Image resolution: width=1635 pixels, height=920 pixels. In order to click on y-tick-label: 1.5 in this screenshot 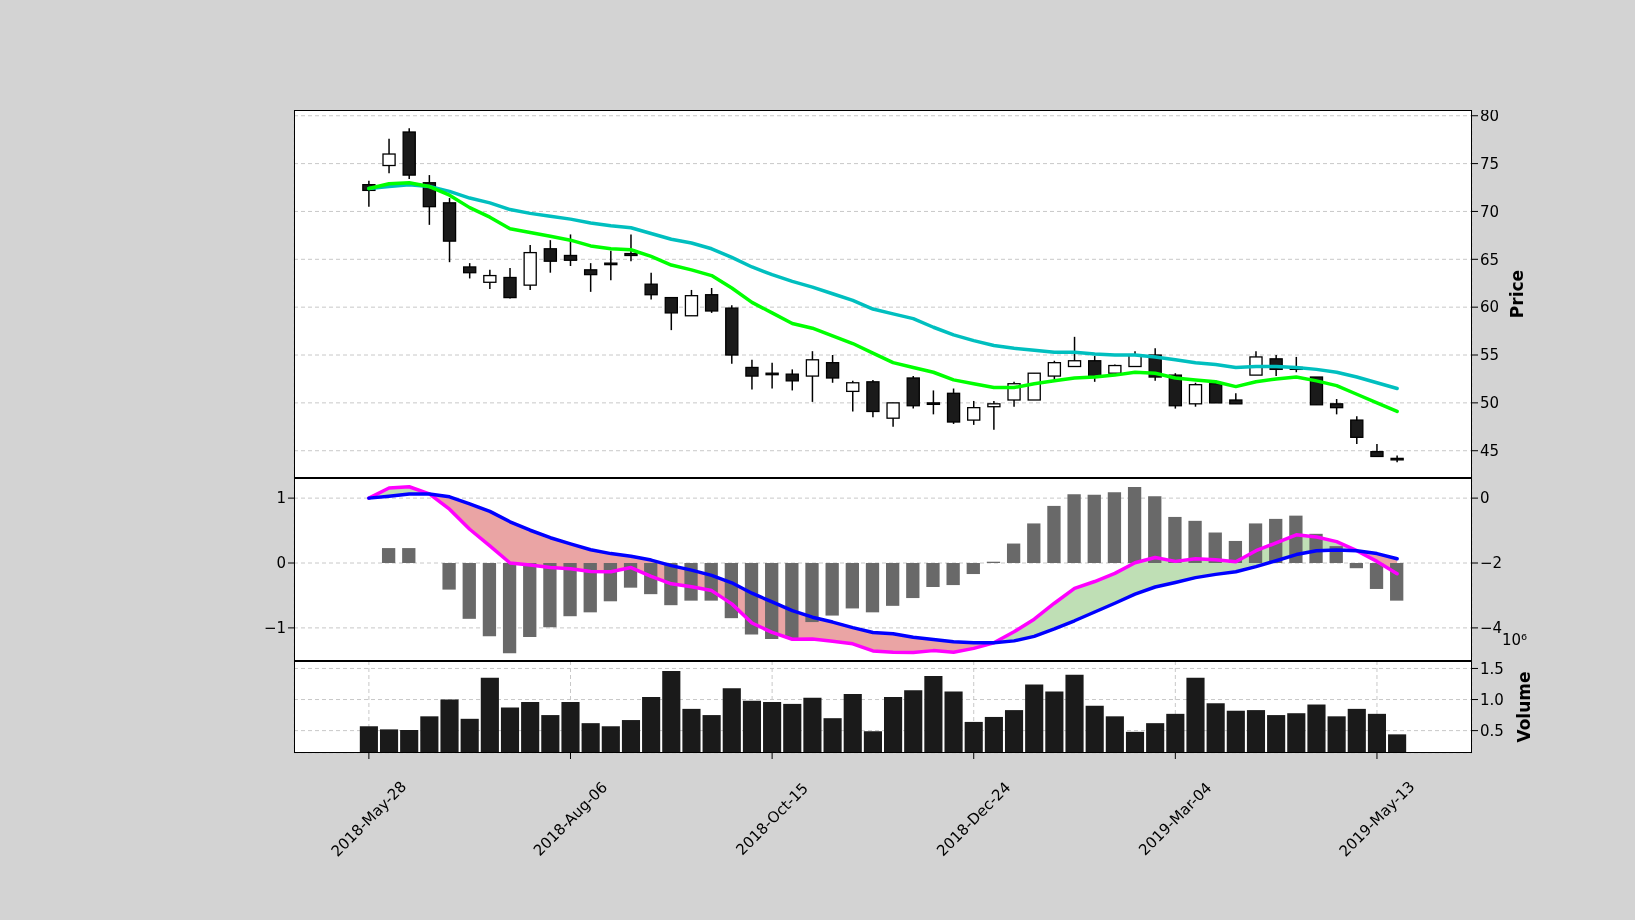, I will do `click(1492, 668)`.